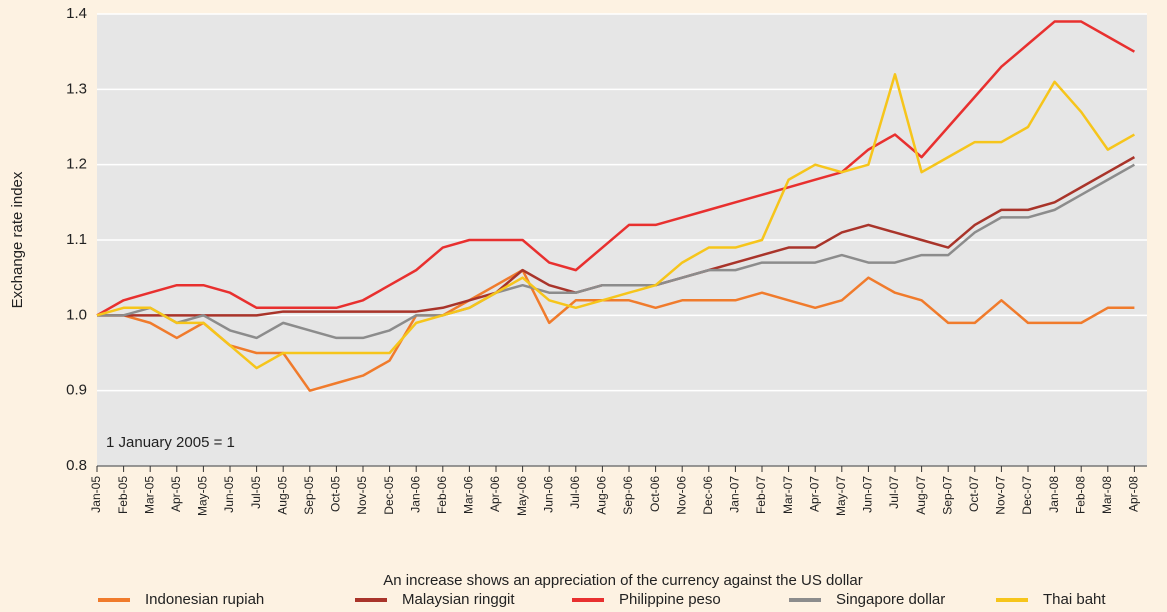  Describe the element at coordinates (282, 495) in the screenshot. I see `x-tick-label: Aug-05` at that location.